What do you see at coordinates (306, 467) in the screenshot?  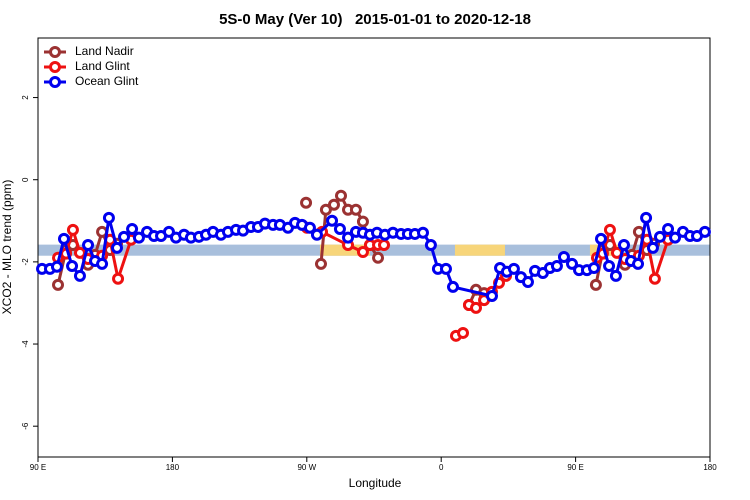 I see `x-tick-label: 90 W` at bounding box center [306, 467].